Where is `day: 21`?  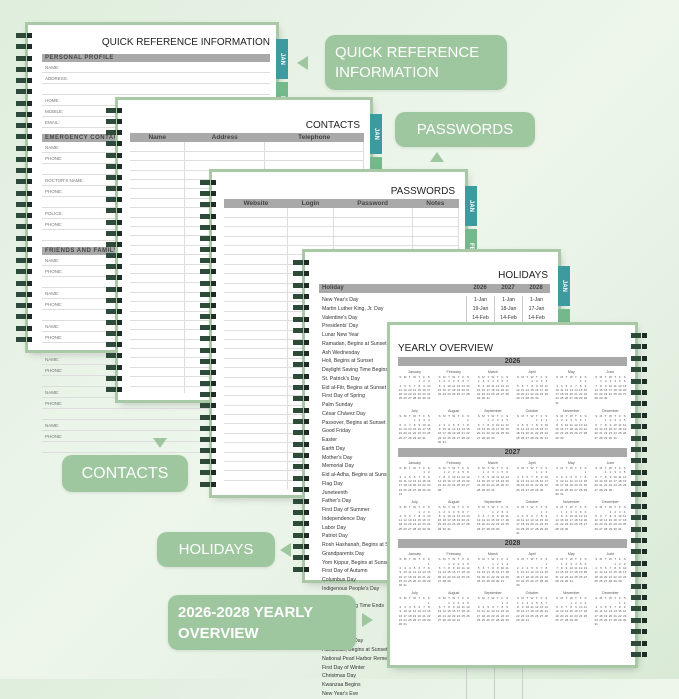
day: 21 is located at coordinates (419, 485).